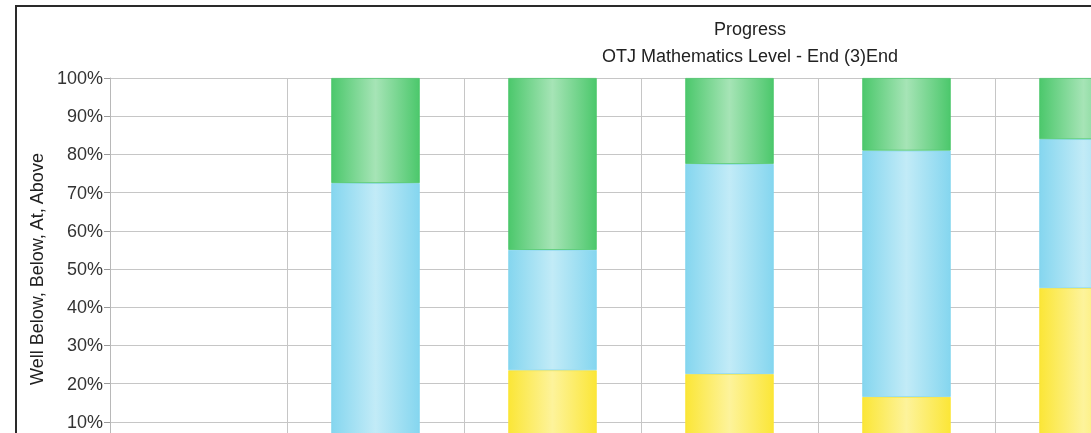 Image resolution: width=1091 pixels, height=433 pixels. I want to click on y-tick-label: 30%, so click(84, 345).